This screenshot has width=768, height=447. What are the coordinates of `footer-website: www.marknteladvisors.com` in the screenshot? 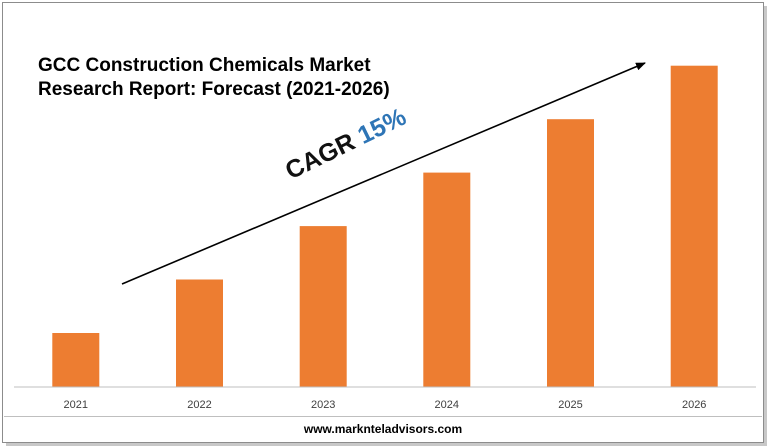 It's located at (383, 428).